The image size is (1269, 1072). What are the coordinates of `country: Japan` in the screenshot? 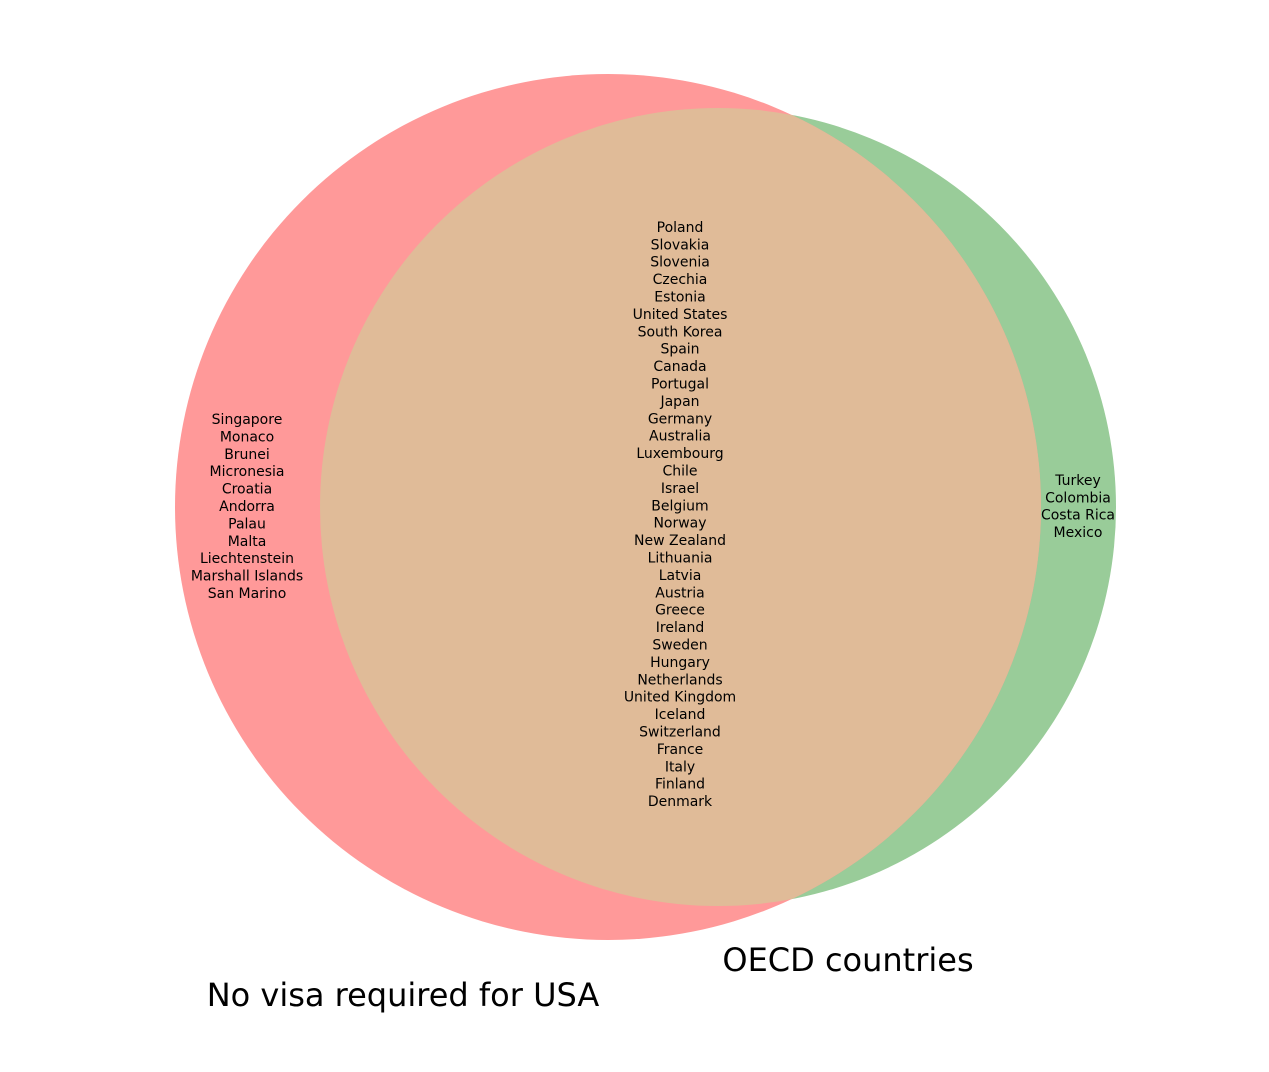 It's located at (679, 402).